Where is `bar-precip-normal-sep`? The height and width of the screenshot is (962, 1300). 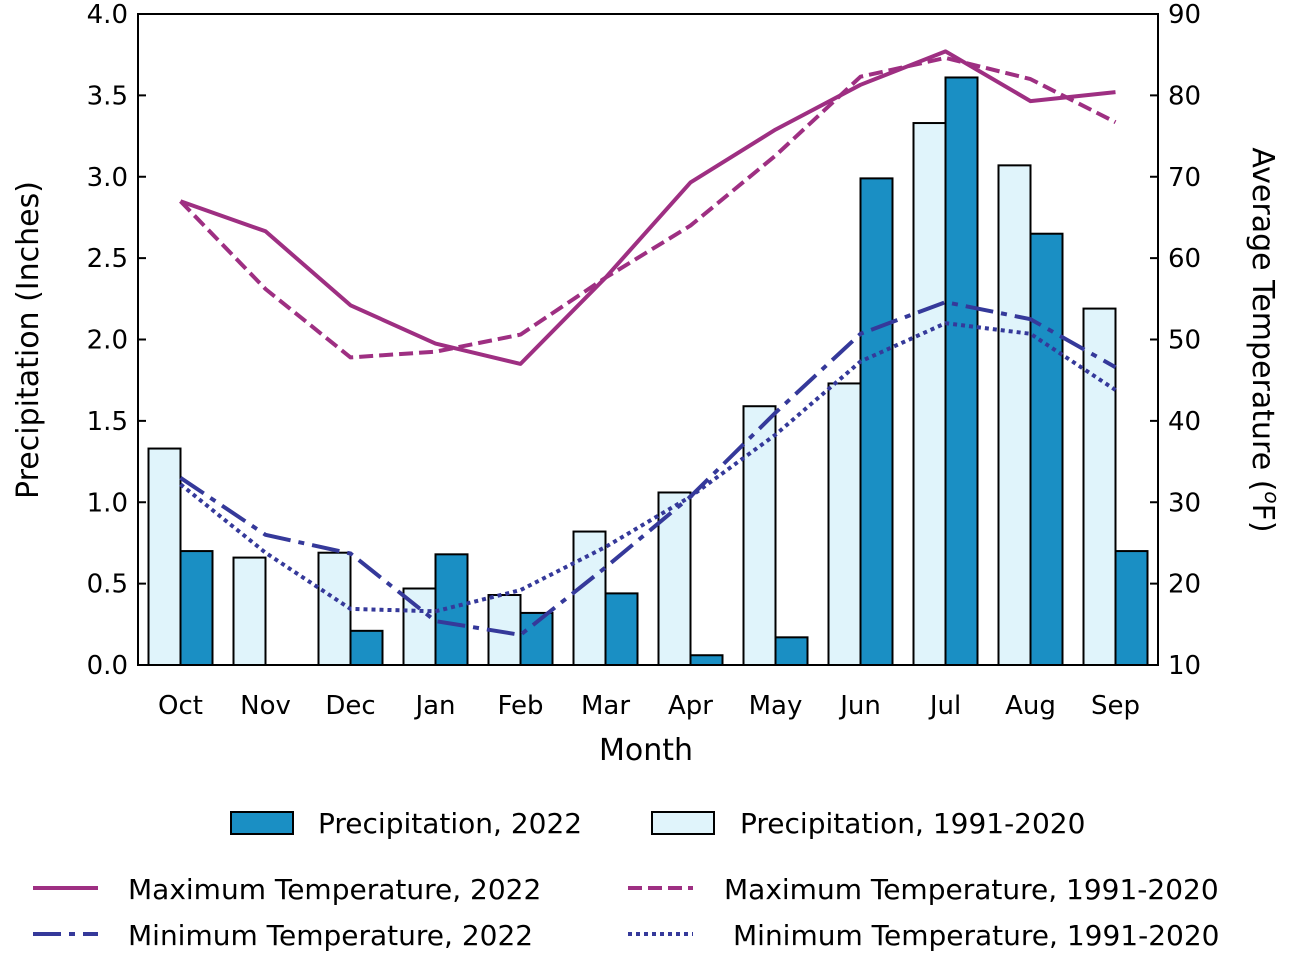 bar-precip-normal-sep is located at coordinates (1099, 486).